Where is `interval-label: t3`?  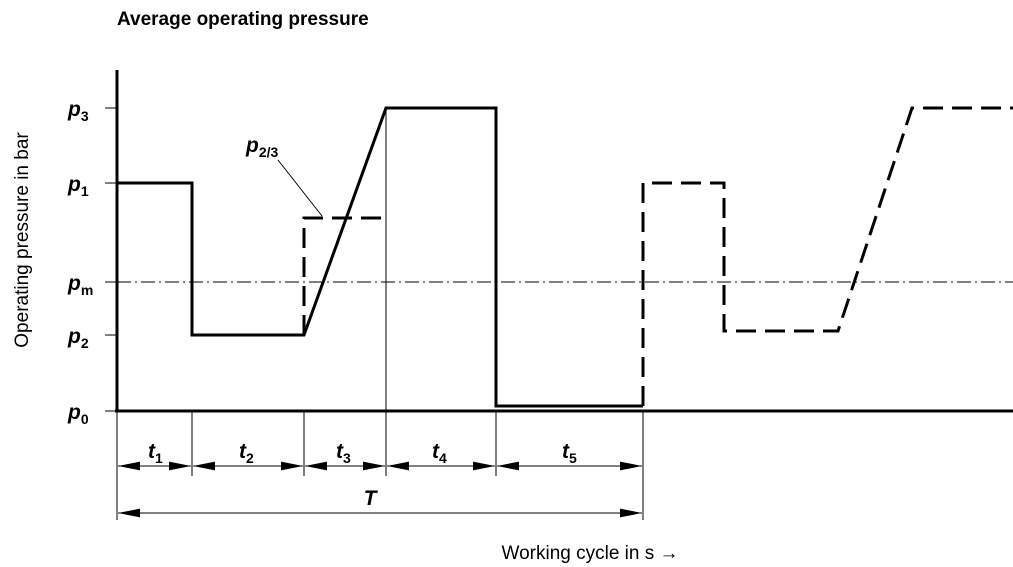
interval-label: t3 is located at coordinates (343, 453).